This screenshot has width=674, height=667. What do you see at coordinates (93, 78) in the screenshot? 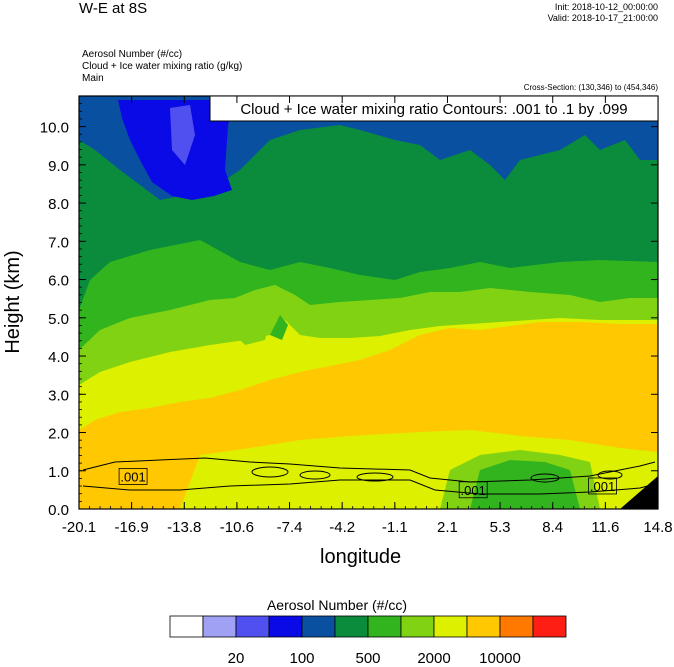
I see `field-label-main: Main` at bounding box center [93, 78].